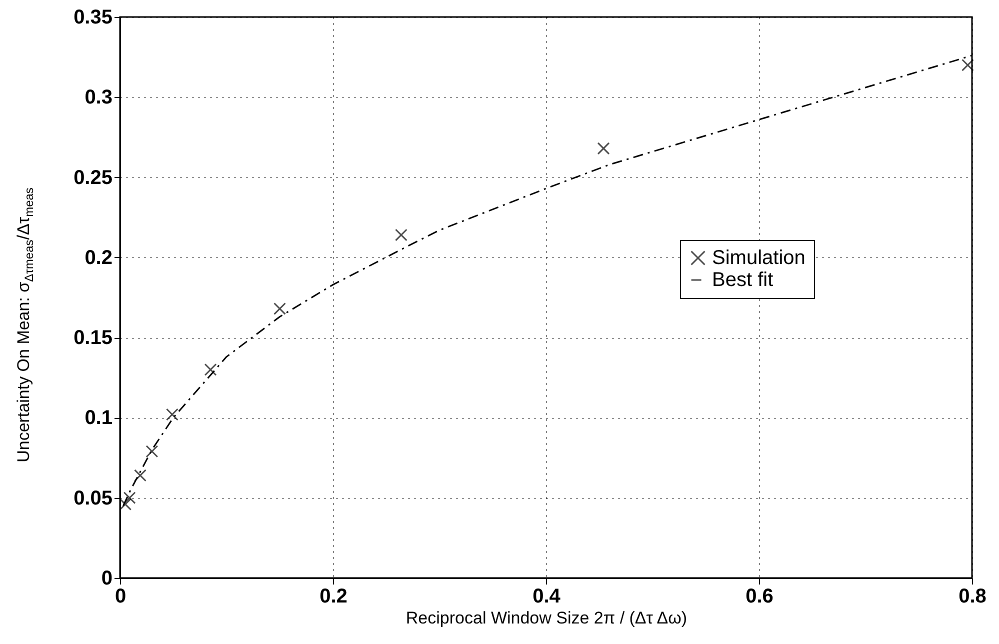  I want to click on y-tick-label: 0.3, so click(98, 97).